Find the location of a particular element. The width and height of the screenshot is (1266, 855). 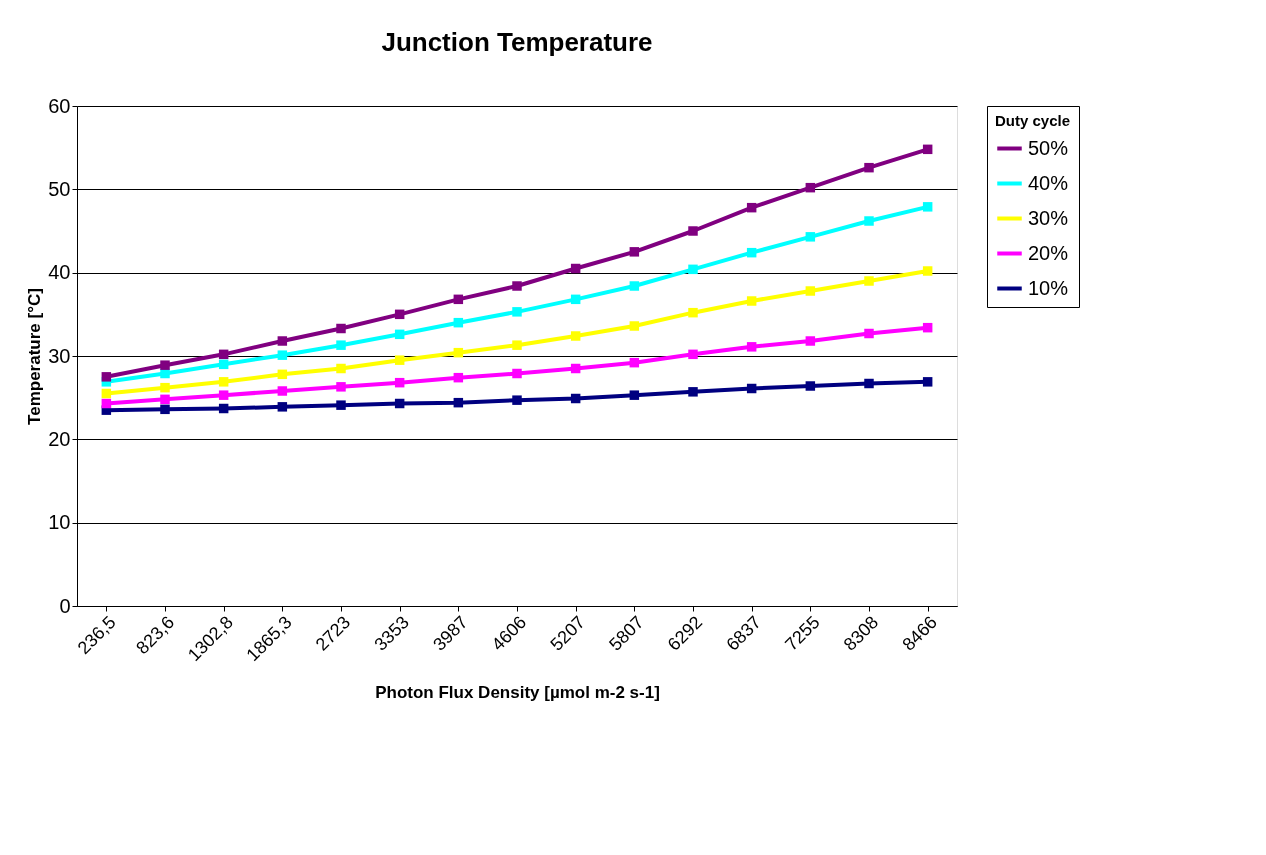

y-tick-label: 60 is located at coordinates (59, 105).